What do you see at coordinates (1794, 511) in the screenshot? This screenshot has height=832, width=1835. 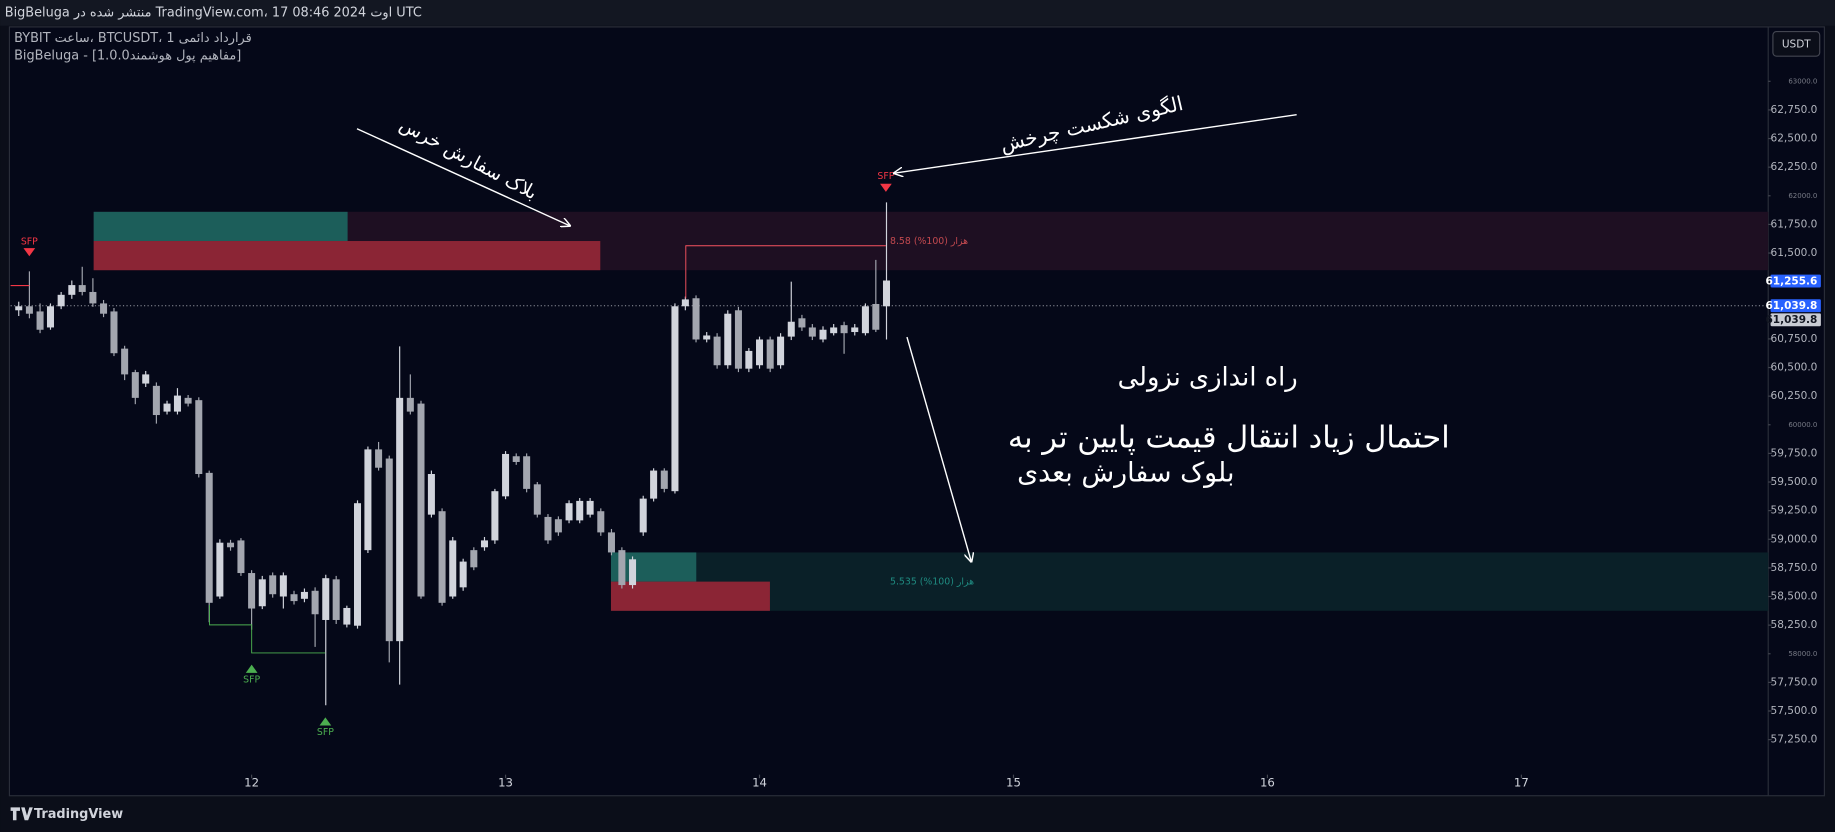 I see `y-tick-label: 59,250.0` at bounding box center [1794, 511].